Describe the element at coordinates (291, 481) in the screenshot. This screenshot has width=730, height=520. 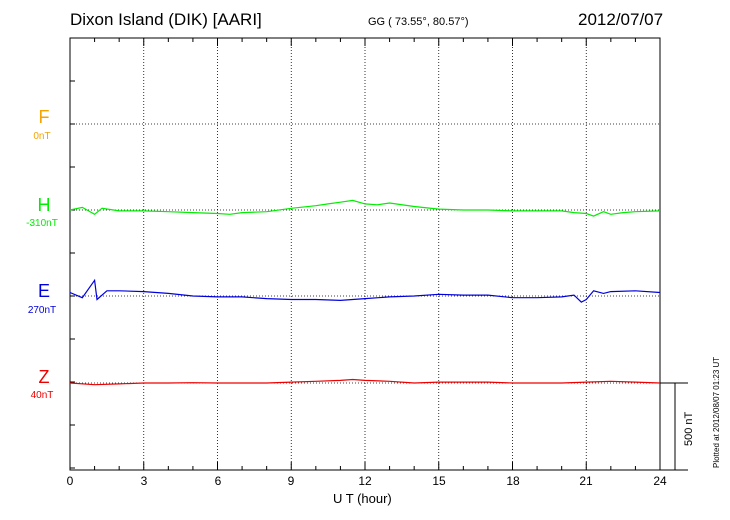
I see `x-tick-label: 9` at that location.